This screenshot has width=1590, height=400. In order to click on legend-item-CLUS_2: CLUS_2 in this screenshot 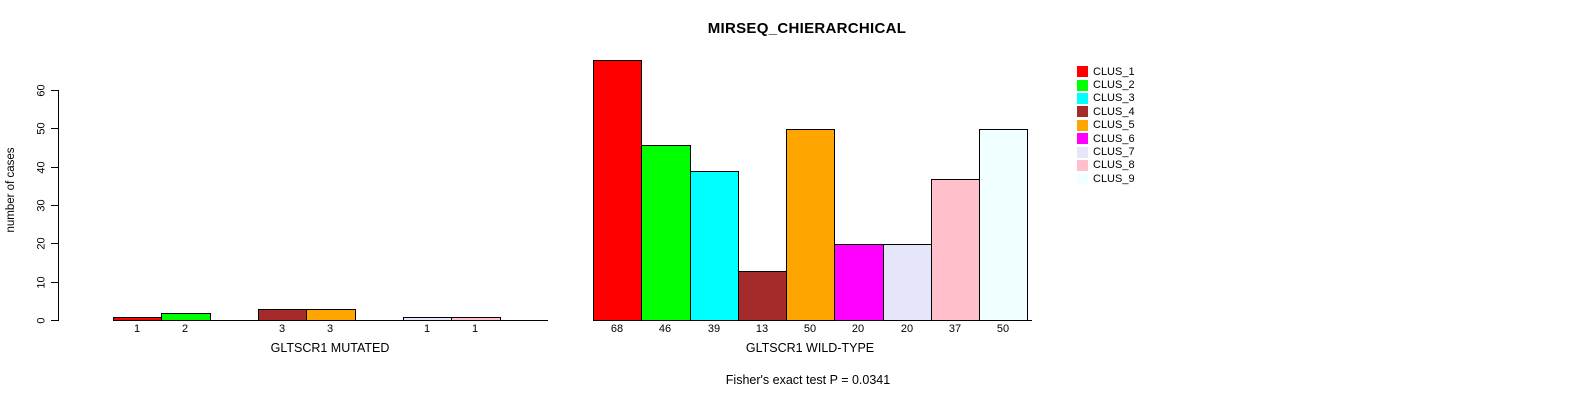, I will do `click(1106, 84)`.